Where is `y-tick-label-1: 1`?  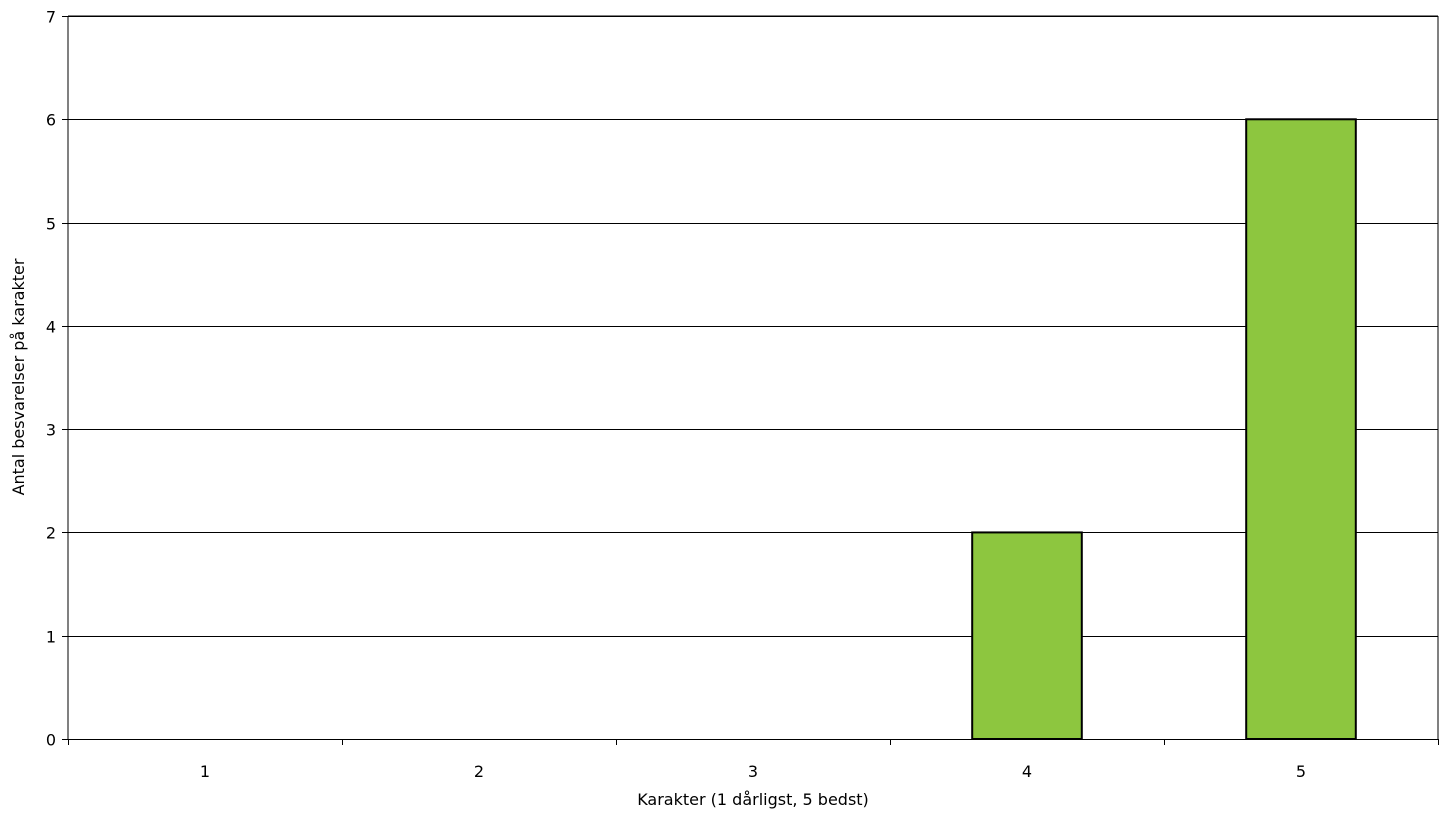 y-tick-label-1: 1 is located at coordinates (51, 637).